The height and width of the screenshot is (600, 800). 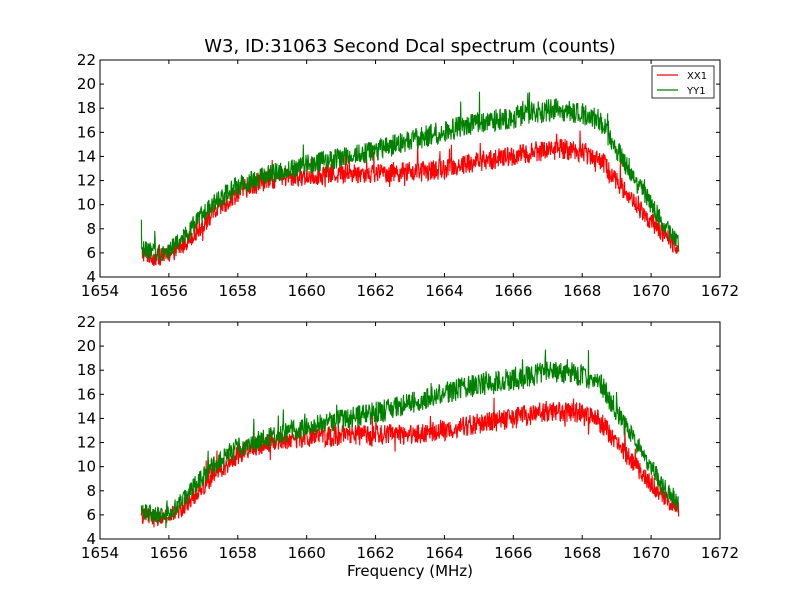 I want to click on xx1-legend-label: XX1, so click(x=697, y=76).